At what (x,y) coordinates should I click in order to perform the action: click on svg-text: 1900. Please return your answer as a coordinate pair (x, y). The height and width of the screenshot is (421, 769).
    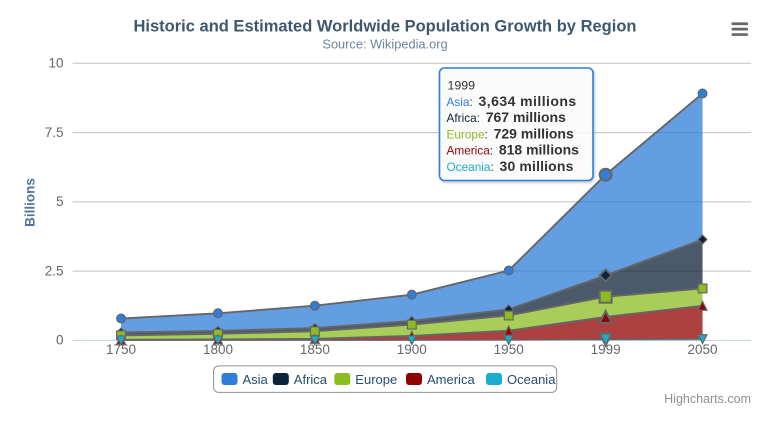
    Looking at the image, I should click on (412, 349).